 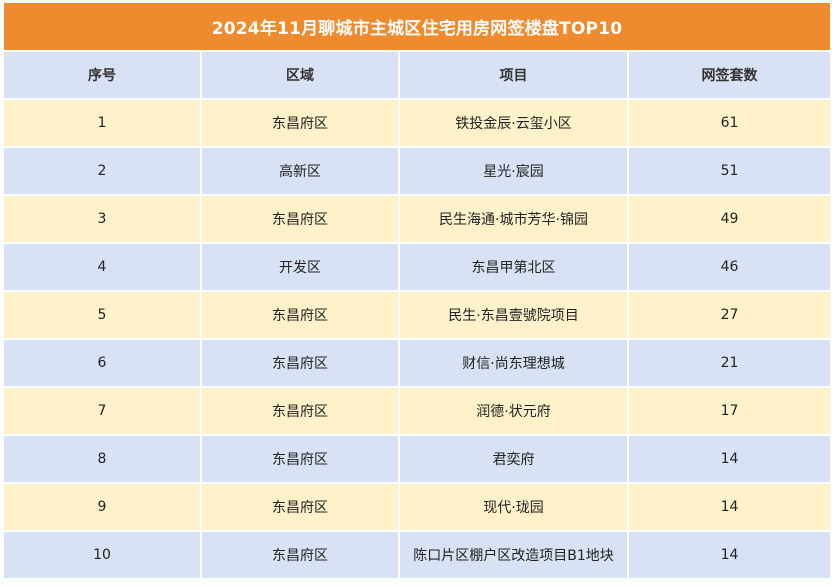 I want to click on cell-count: 61, so click(x=729, y=124).